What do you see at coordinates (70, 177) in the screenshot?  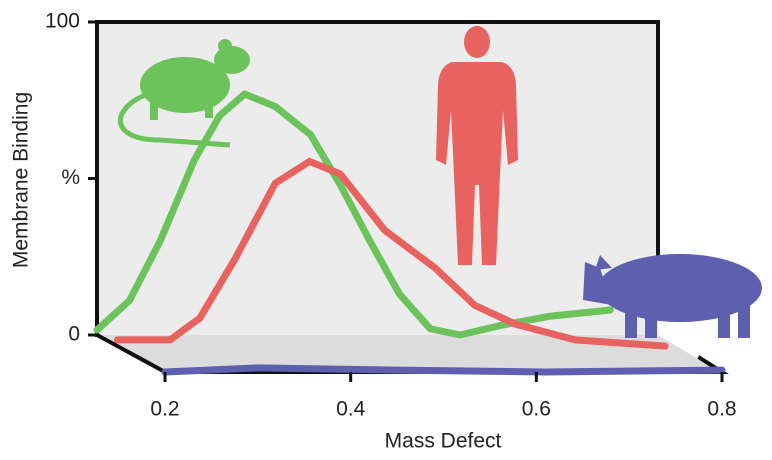 I see `y-tick-label: %` at bounding box center [70, 177].